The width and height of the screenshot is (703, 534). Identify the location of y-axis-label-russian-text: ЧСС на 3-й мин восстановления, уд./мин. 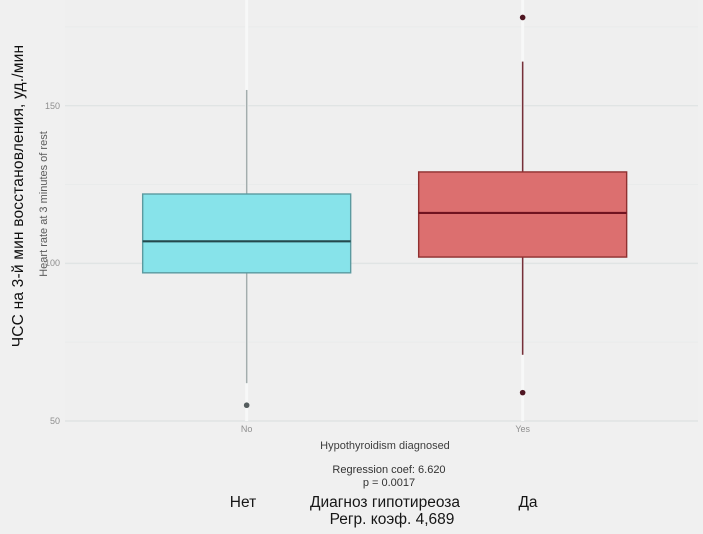
(18, 196).